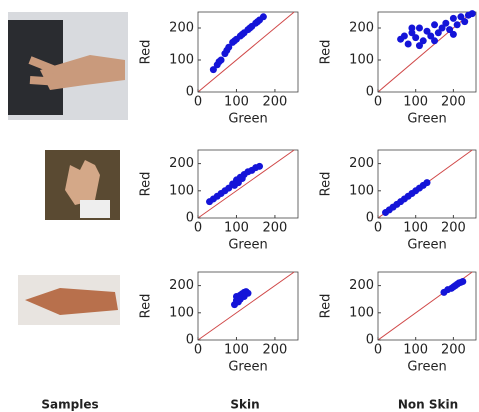  What do you see at coordinates (428, 405) in the screenshot?
I see `caption: Non Skin` at bounding box center [428, 405].